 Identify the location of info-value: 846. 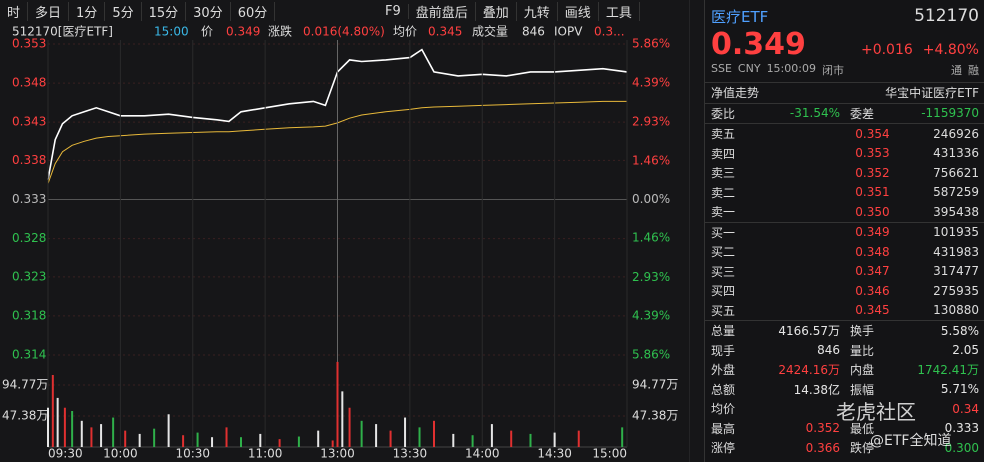
(533, 32).